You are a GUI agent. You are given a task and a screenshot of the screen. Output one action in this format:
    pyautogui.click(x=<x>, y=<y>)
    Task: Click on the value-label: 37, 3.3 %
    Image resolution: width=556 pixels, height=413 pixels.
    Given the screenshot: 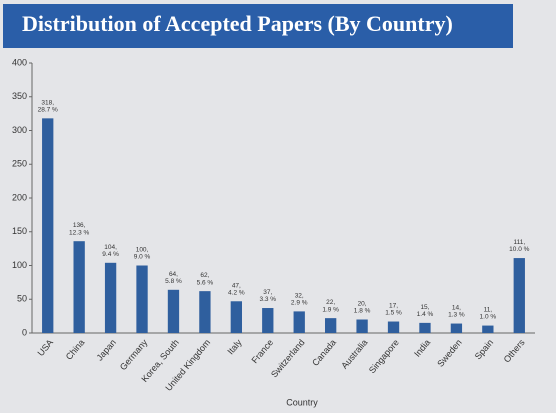 What is the action you would take?
    pyautogui.click(x=267, y=296)
    